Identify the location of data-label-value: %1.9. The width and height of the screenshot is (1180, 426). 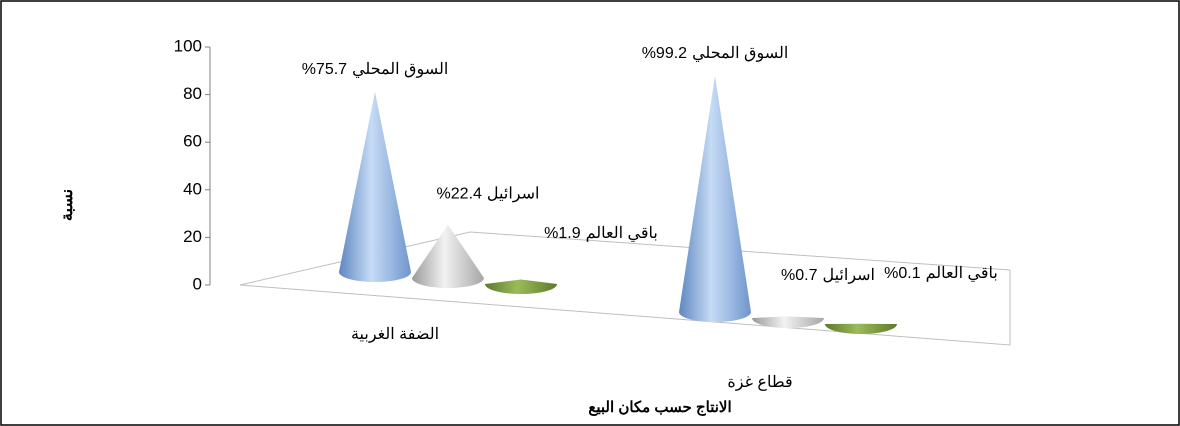
(562, 233).